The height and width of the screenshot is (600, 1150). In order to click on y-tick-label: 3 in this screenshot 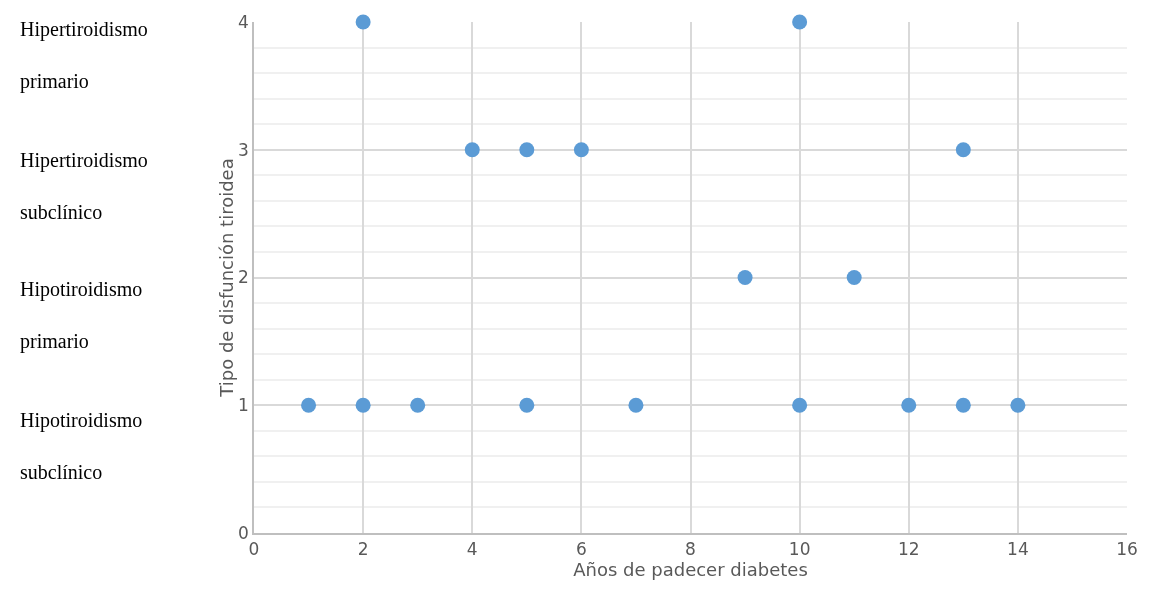, I will do `click(243, 149)`.